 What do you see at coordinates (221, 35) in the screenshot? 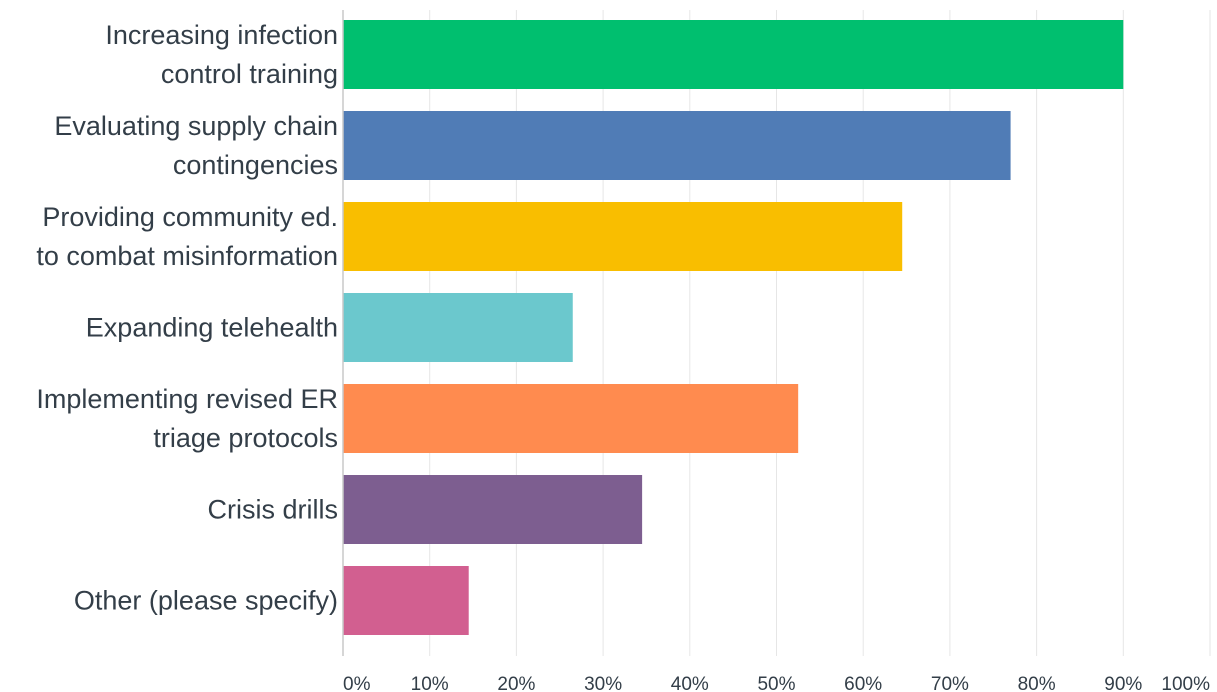
I see `category-label-line: Increasing infection` at bounding box center [221, 35].